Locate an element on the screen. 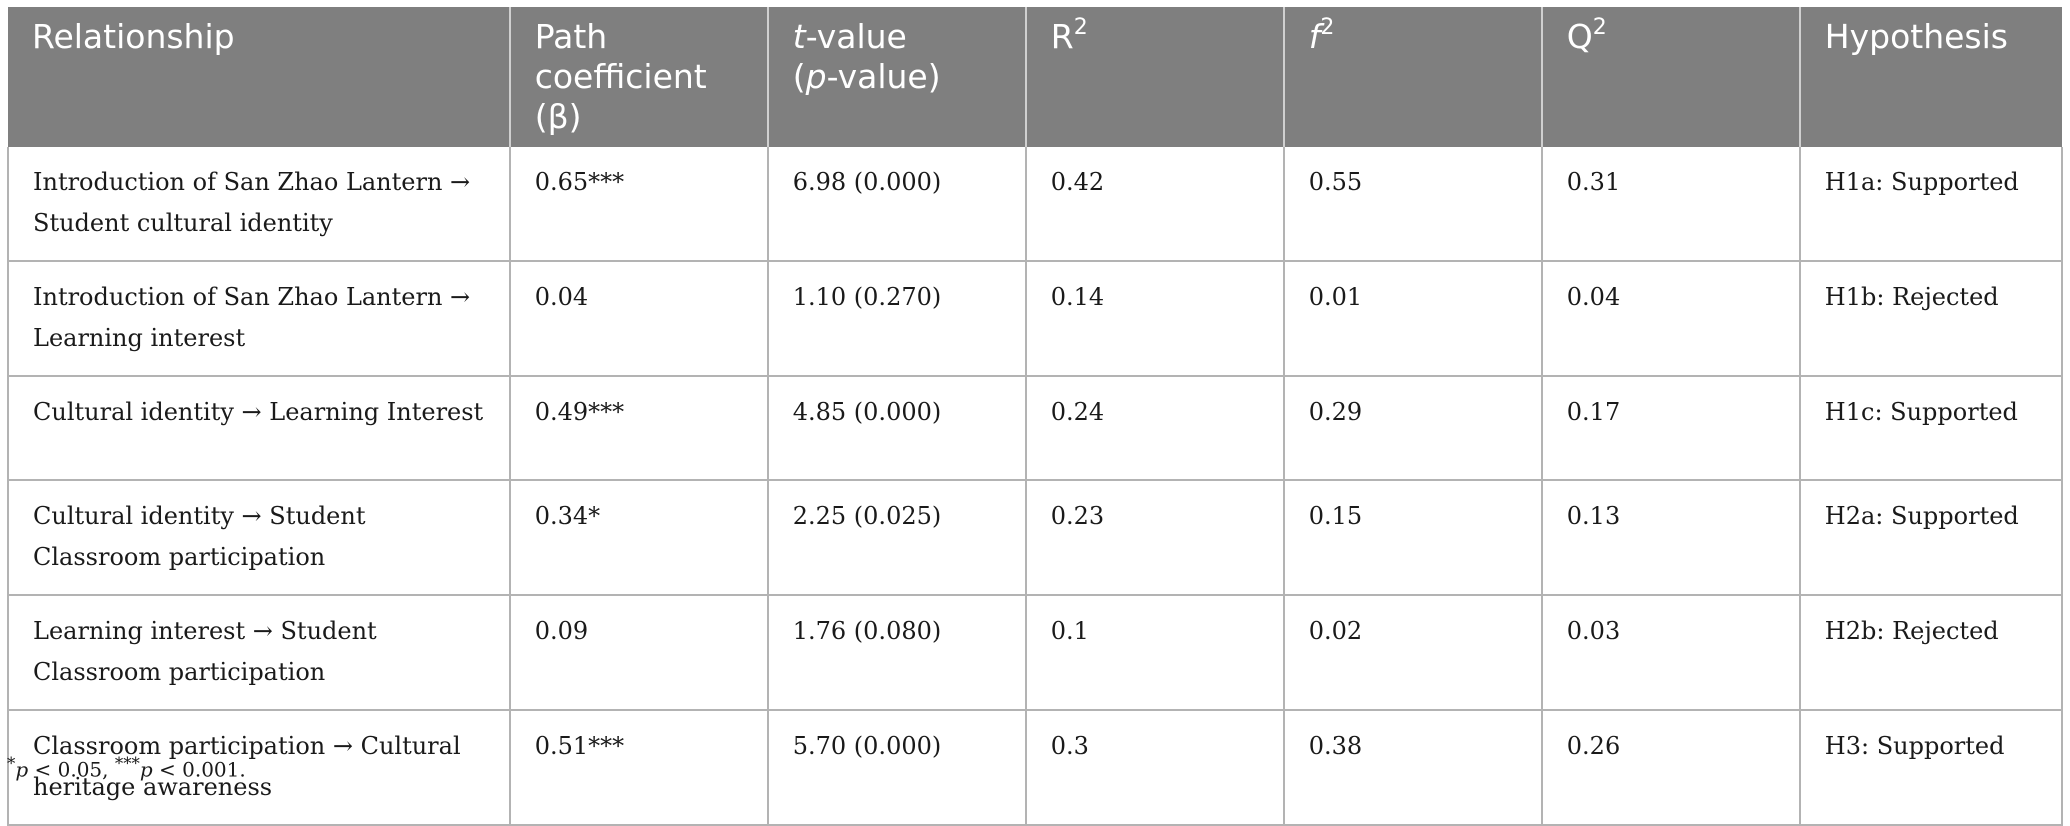 The image size is (2070, 826). cell-path-coefficient: 0.04 is located at coordinates (638, 318).